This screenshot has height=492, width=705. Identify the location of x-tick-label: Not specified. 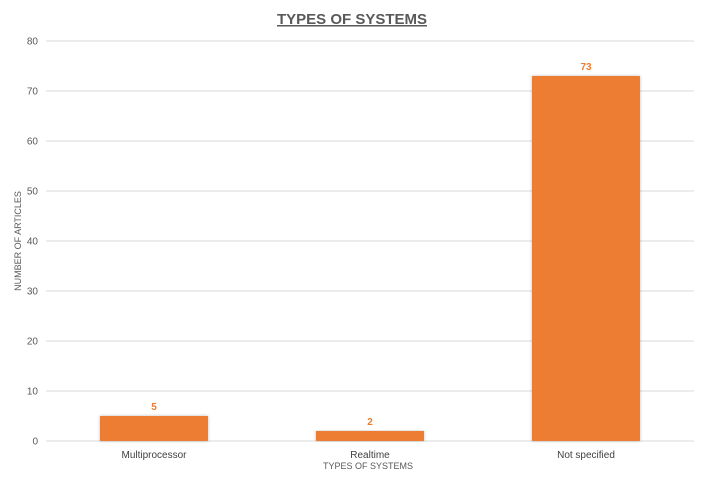
(586, 455).